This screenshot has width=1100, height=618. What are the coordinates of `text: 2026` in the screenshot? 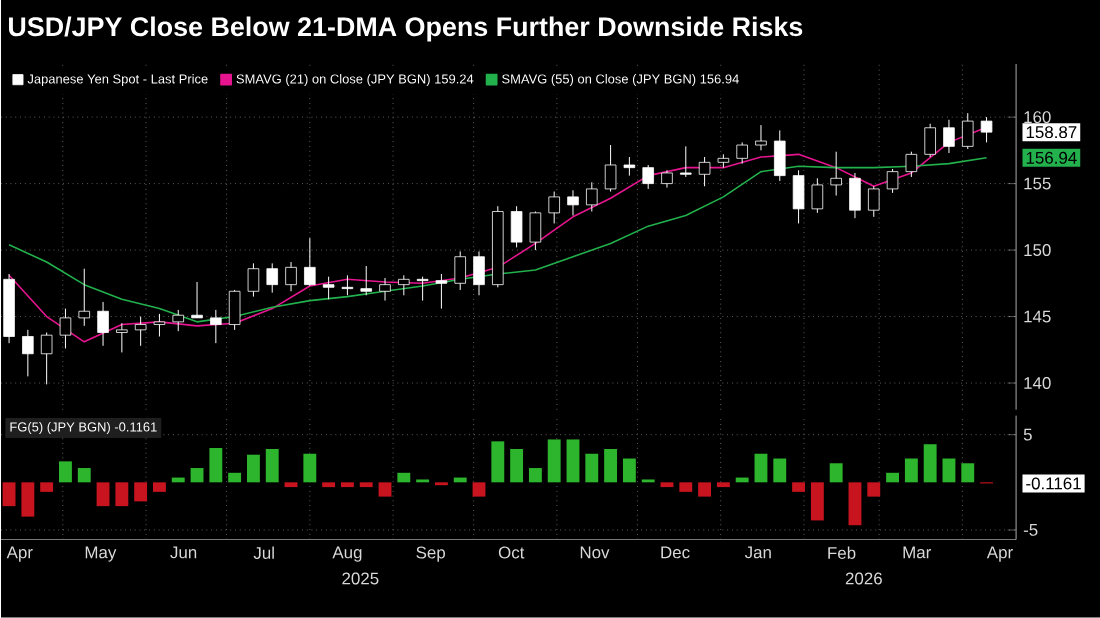 It's located at (863, 578).